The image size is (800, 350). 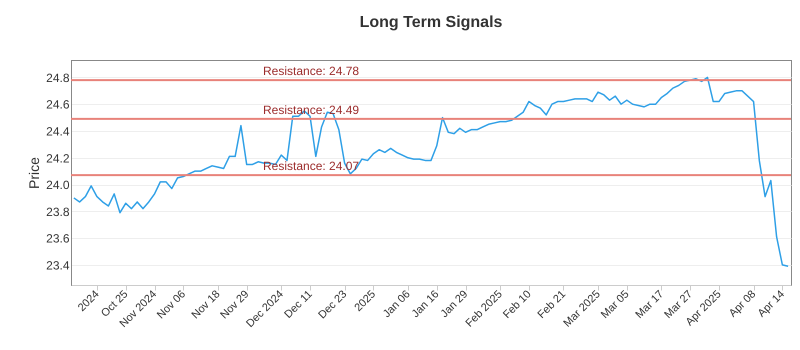 What do you see at coordinates (58, 211) in the screenshot?
I see `y-tick-label: 23.8` at bounding box center [58, 211].